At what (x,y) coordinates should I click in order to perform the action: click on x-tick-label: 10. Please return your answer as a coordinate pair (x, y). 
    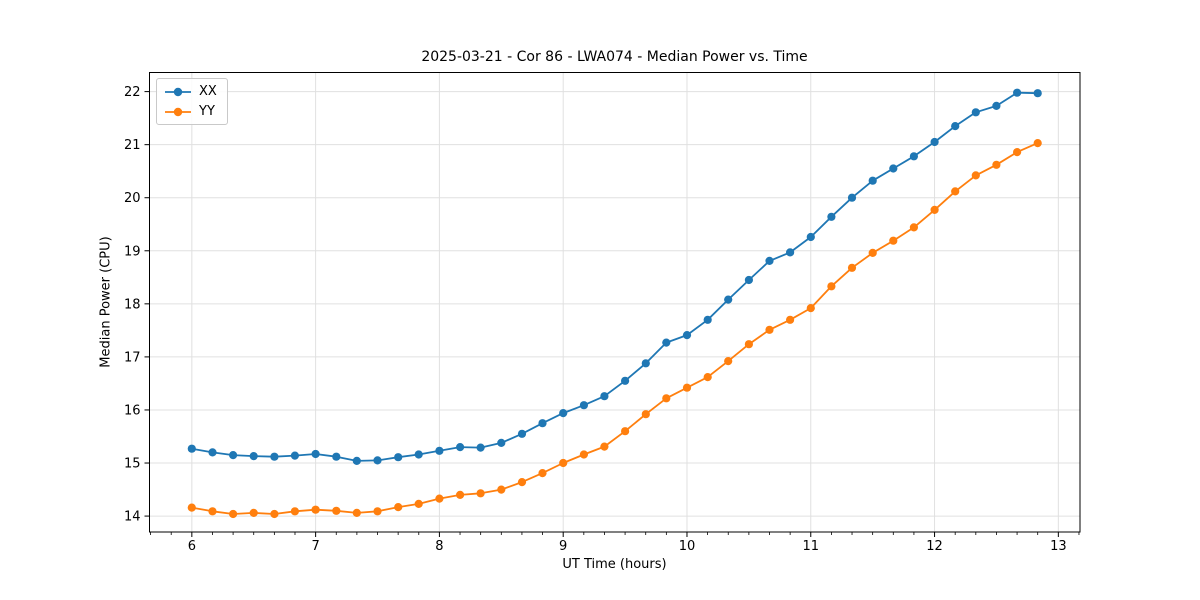
    Looking at the image, I should click on (687, 546).